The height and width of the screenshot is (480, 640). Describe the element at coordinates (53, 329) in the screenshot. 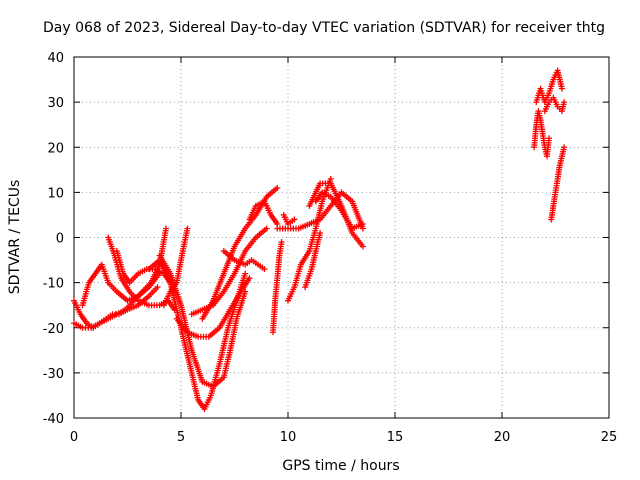

I see `y-tick-label: -20` at that location.